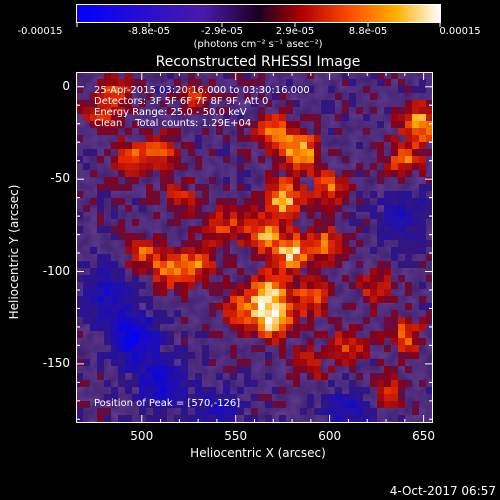 The image size is (500, 500). What do you see at coordinates (258, 44) in the screenshot?
I see `colorbar-units: (photons cm⁻² s⁻¹ asec⁻²)` at bounding box center [258, 44].